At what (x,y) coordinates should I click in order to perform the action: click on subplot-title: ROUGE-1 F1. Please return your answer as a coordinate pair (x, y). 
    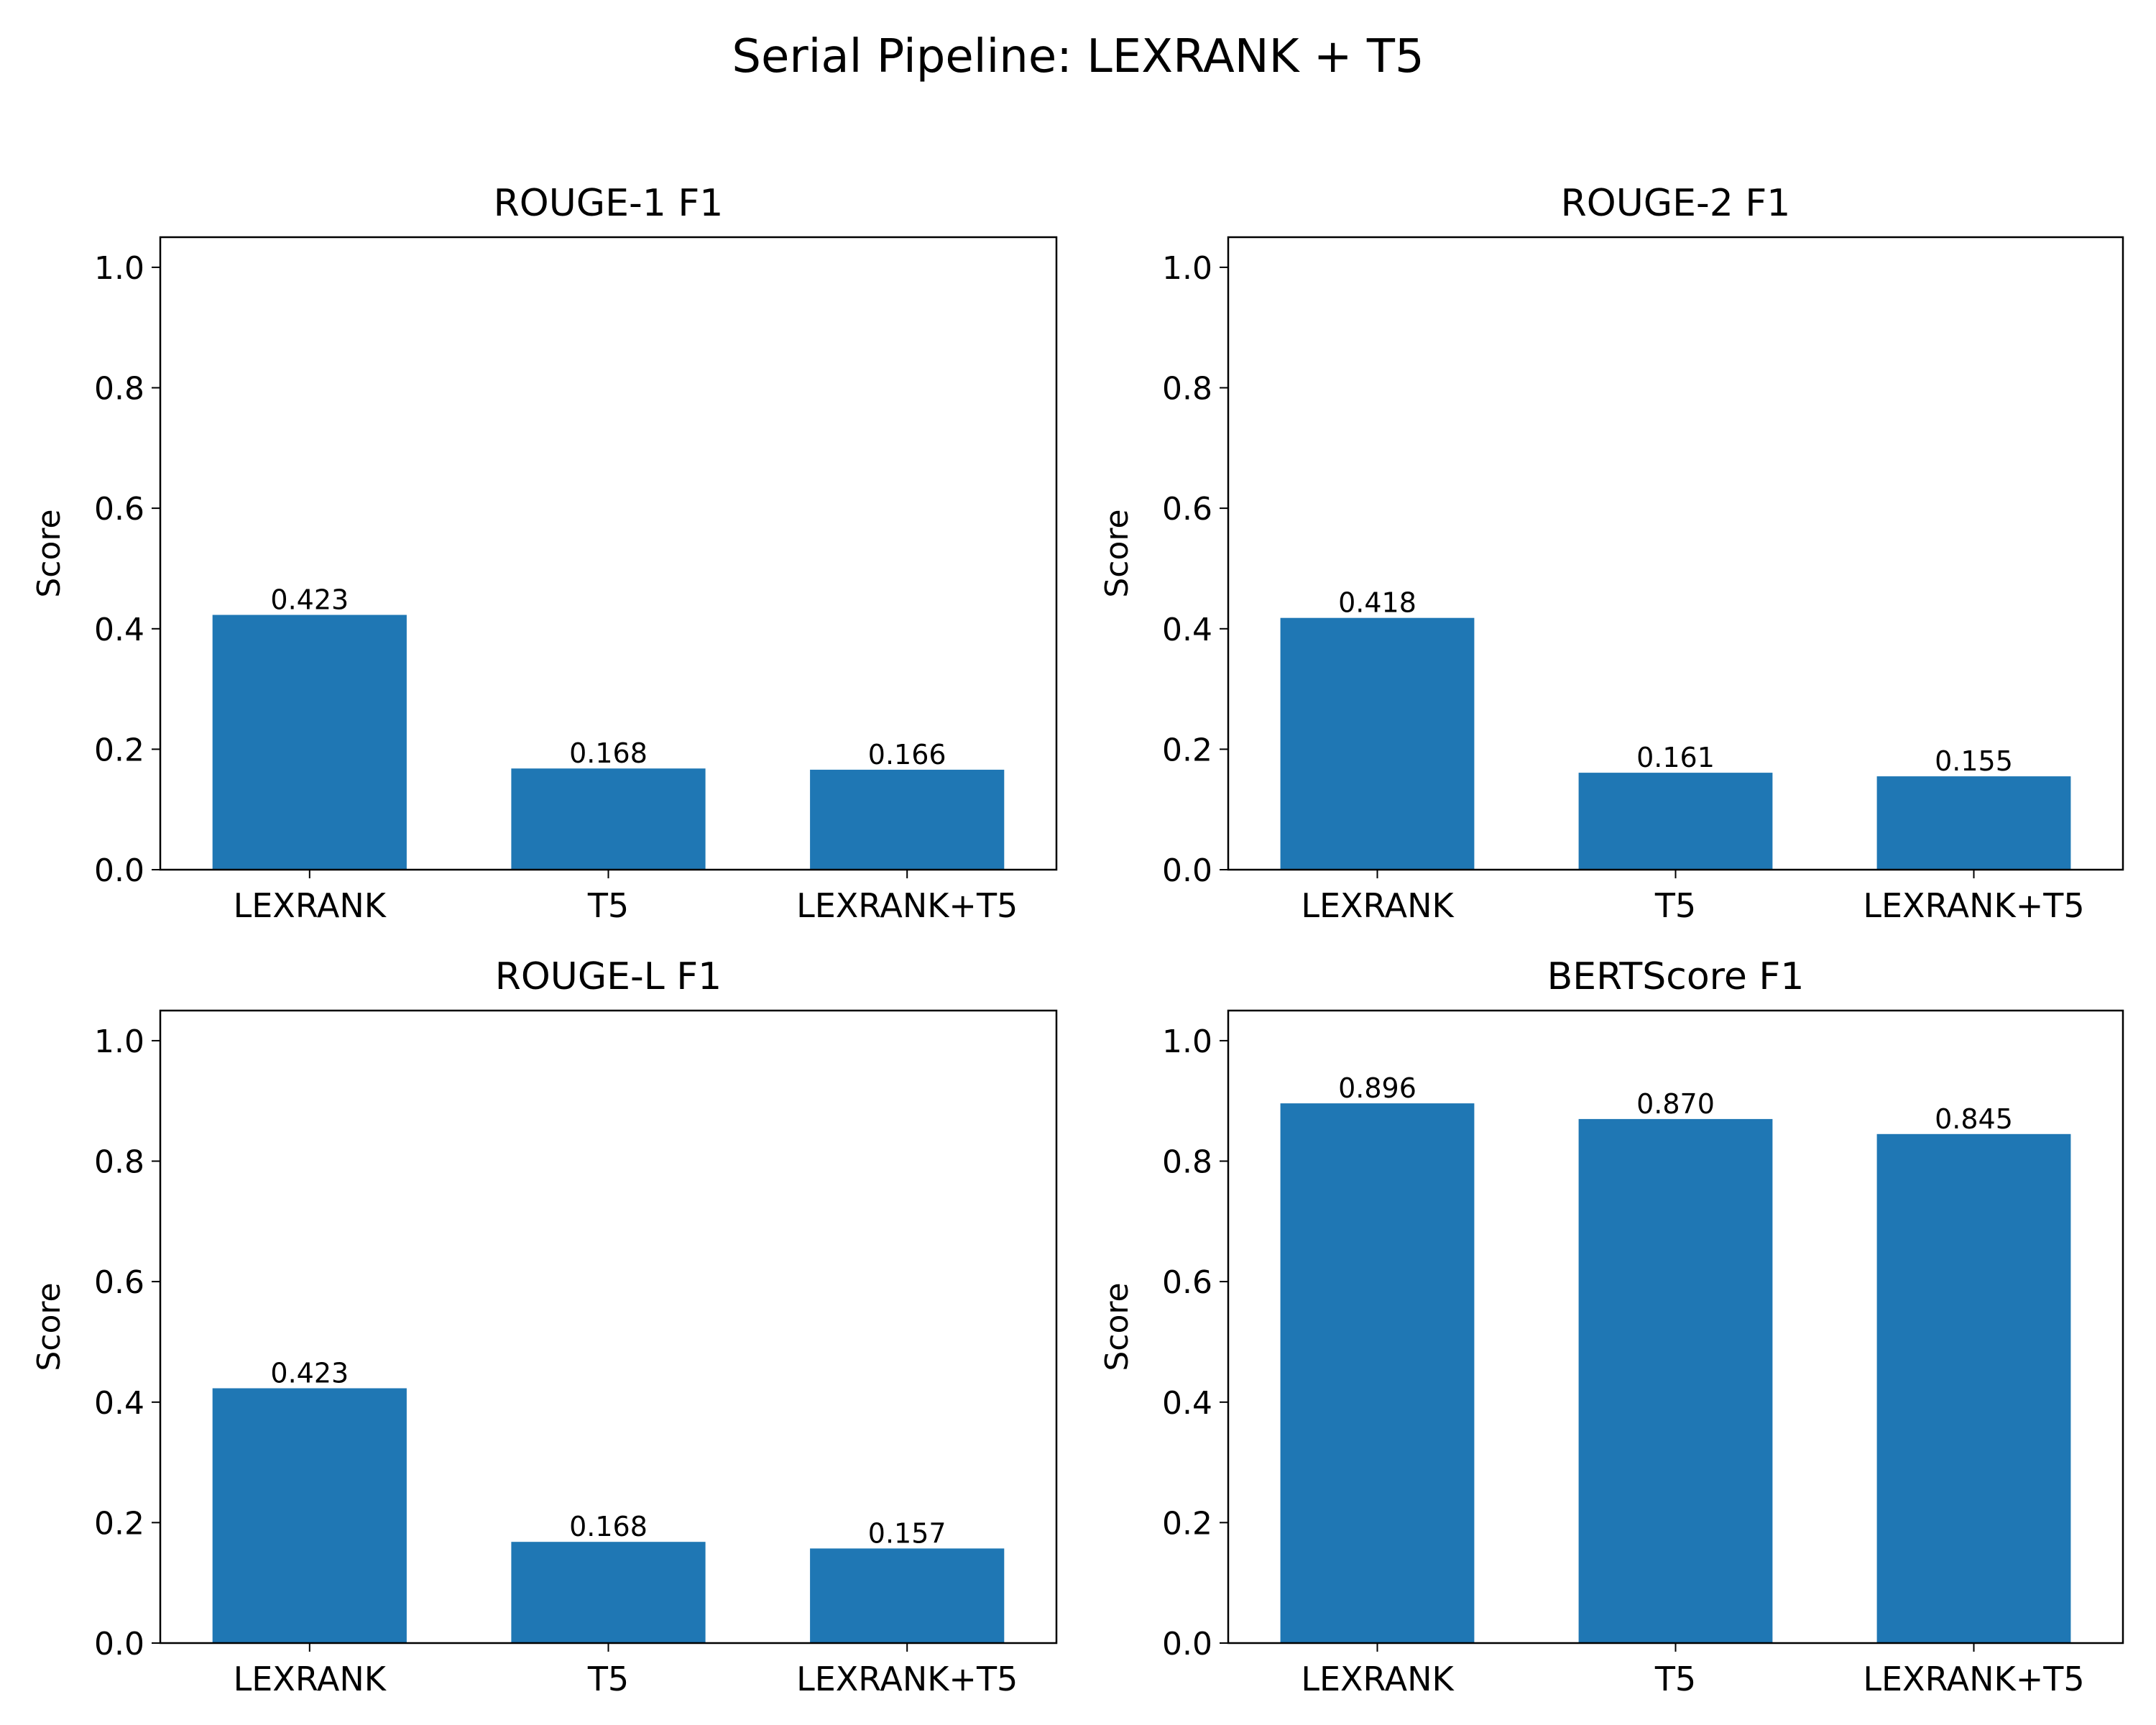
    Looking at the image, I should click on (609, 203).